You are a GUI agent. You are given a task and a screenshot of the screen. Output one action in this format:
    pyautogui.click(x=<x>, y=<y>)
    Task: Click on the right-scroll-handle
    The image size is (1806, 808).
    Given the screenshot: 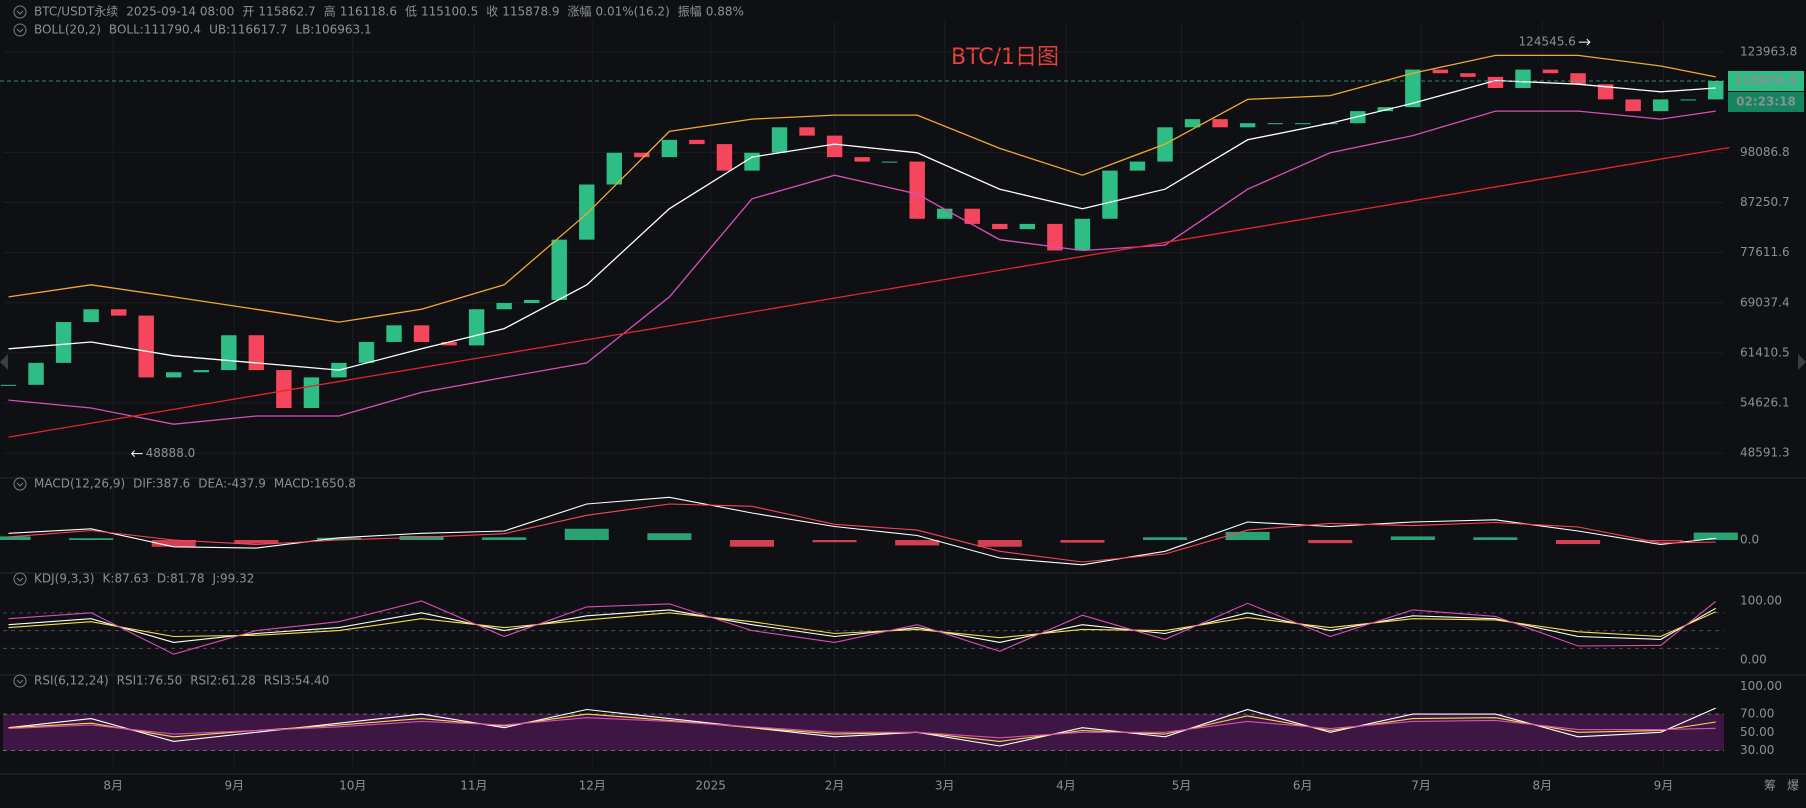 What is the action you would take?
    pyautogui.click(x=1802, y=362)
    